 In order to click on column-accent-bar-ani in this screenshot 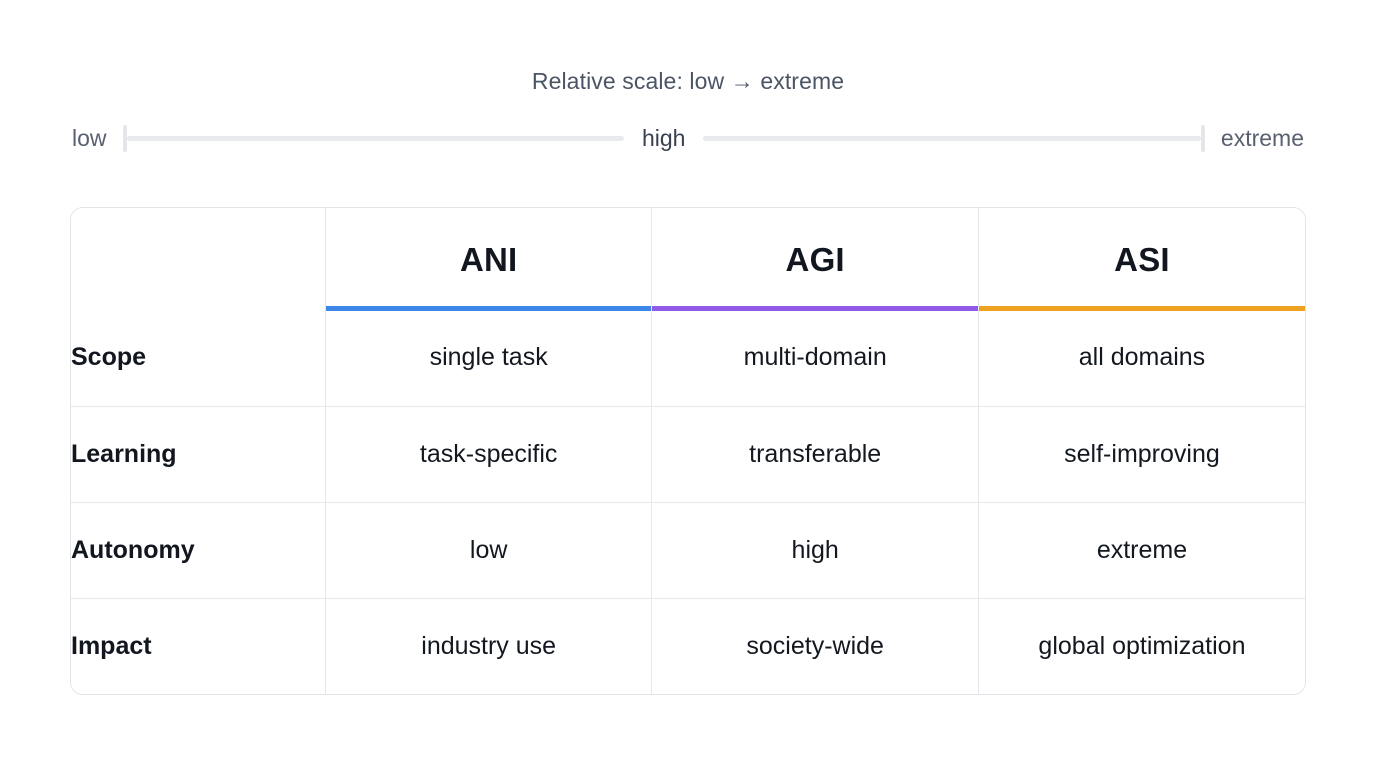, I will do `click(488, 308)`.